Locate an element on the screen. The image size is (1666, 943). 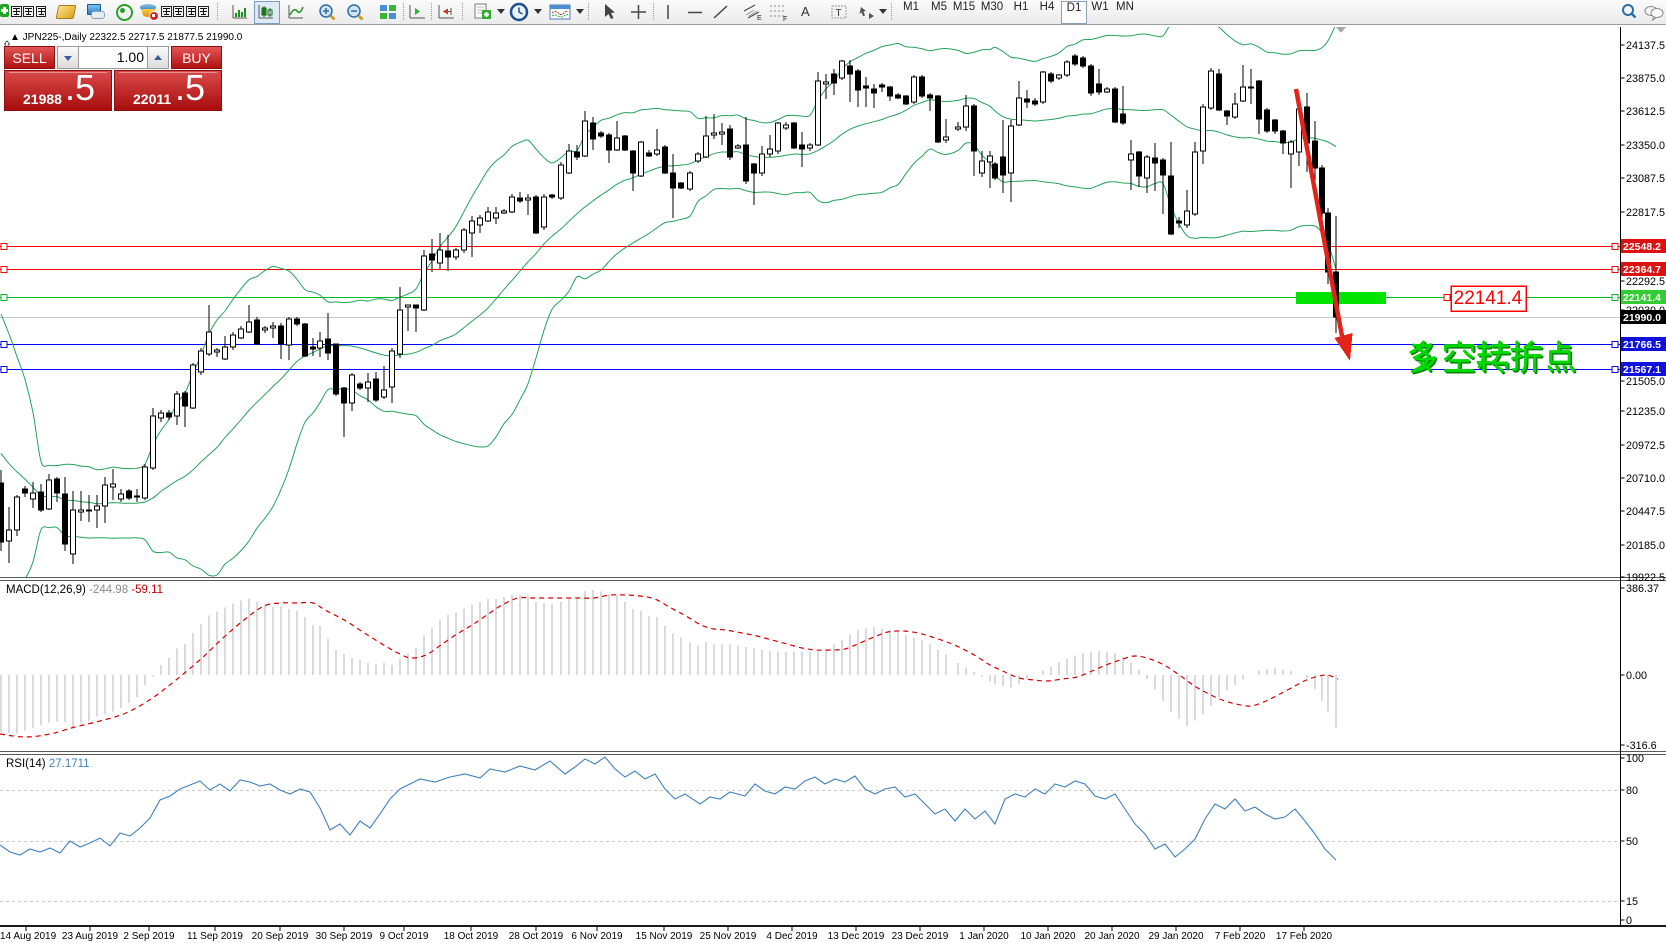
svg-text: 4 Dec 2019 is located at coordinates (792, 936).